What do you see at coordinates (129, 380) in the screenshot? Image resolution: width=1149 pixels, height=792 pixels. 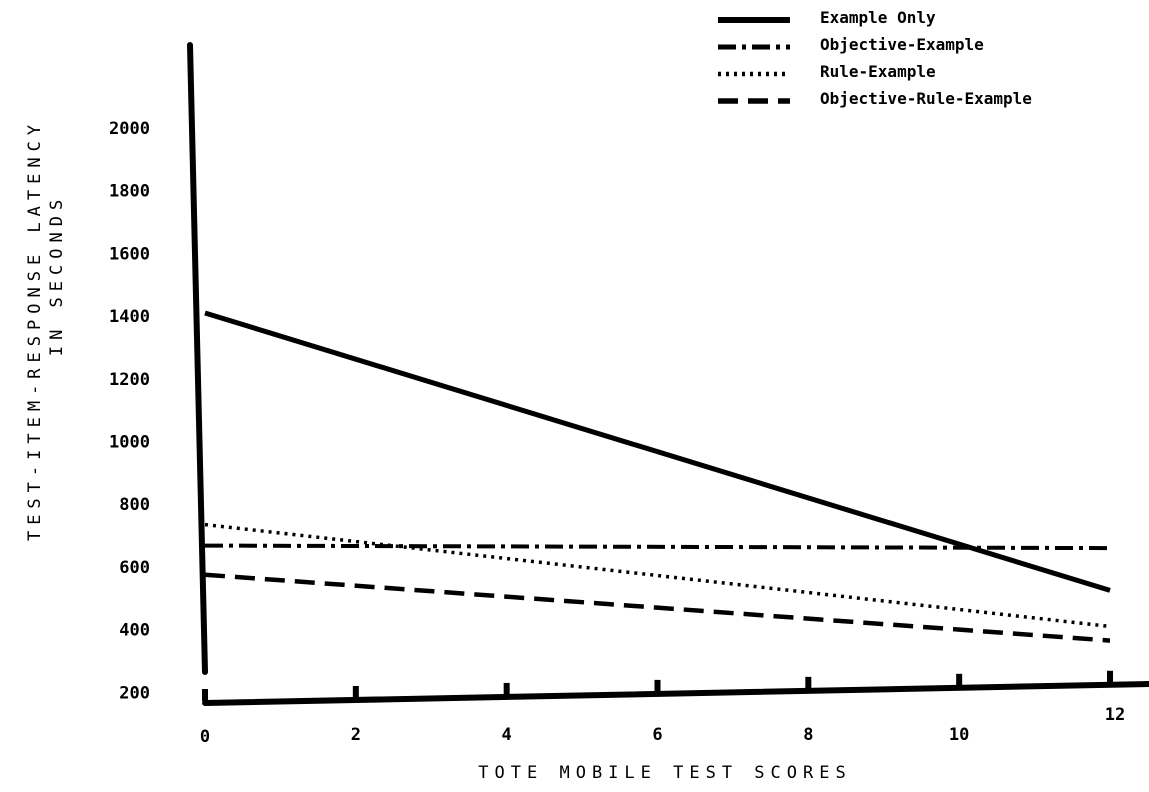 I see `y-tick-label-1200: 1200` at bounding box center [129, 380].